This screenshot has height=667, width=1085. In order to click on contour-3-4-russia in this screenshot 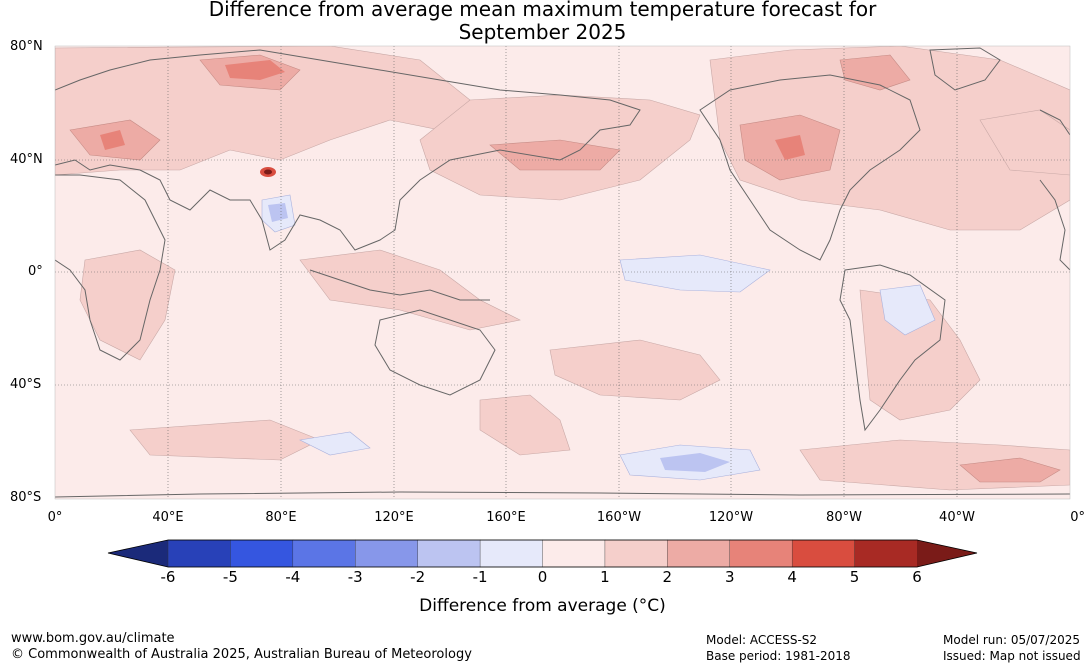, I will do `click(255, 70)`.